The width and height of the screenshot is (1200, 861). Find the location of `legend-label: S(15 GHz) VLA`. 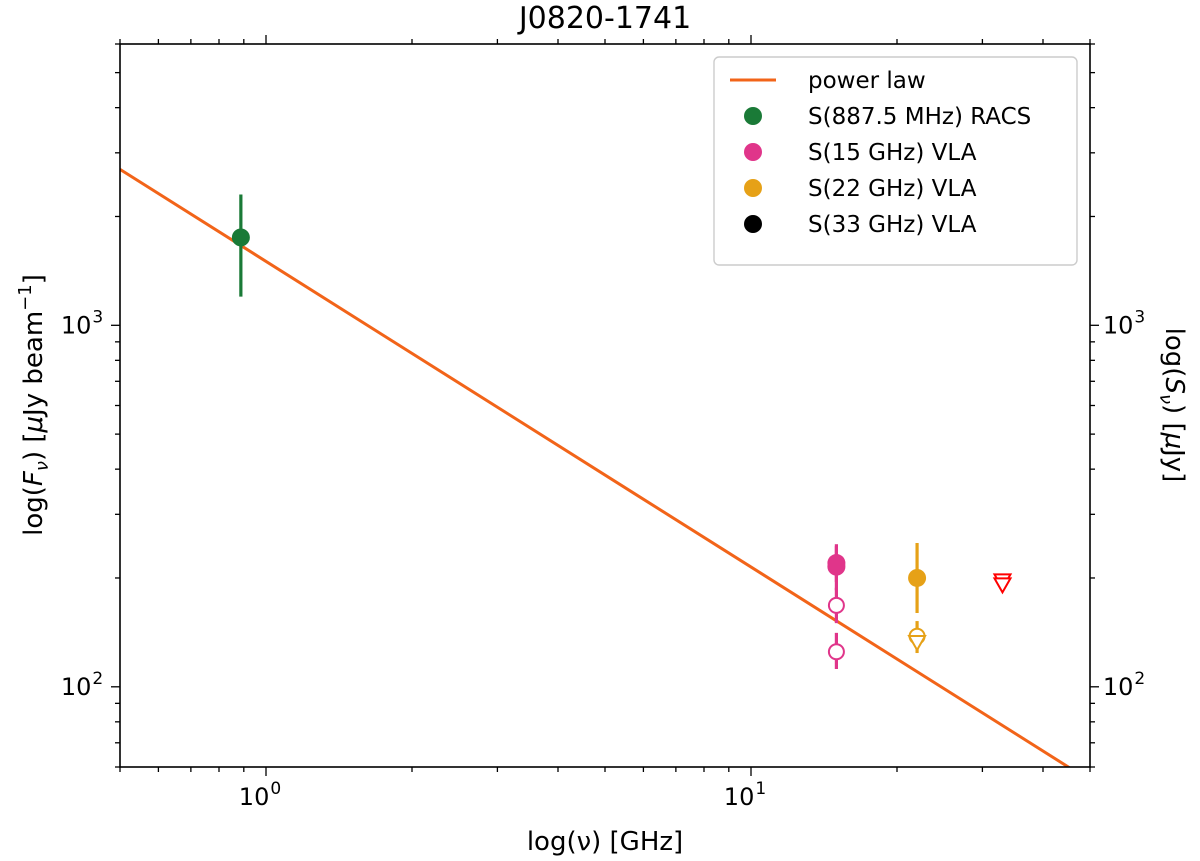

legend-label: S(15 GHz) VLA is located at coordinates (892, 153).